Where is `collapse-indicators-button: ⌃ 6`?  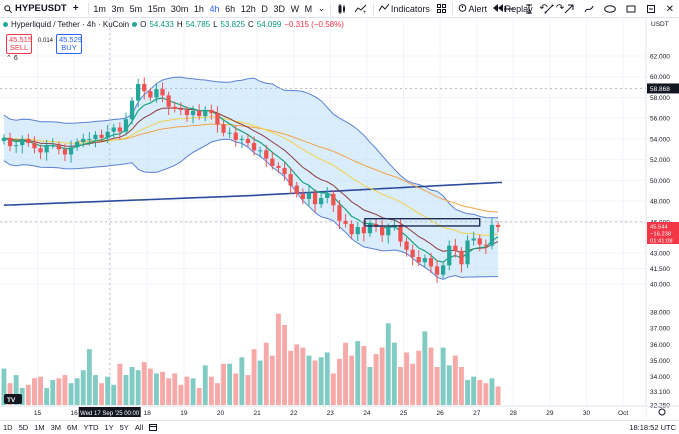 collapse-indicators-button: ⌃ 6 is located at coordinates (12, 58).